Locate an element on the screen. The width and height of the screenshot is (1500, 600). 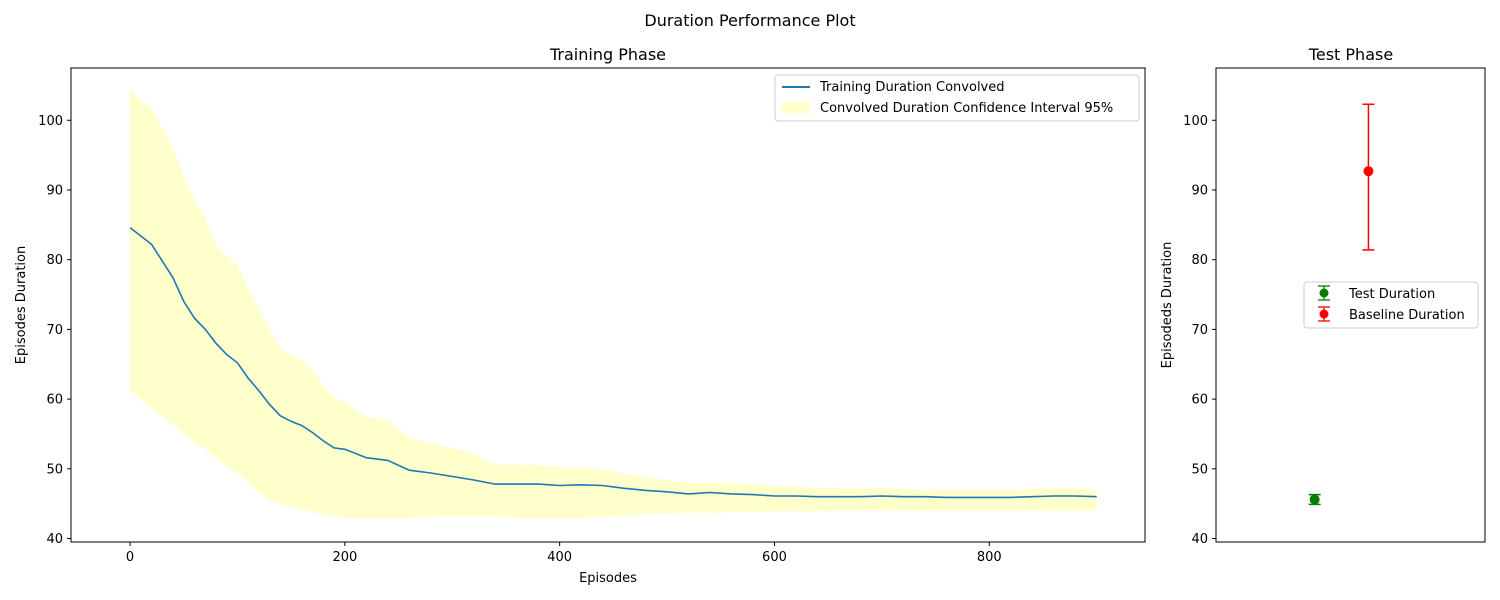
test-legend-box is located at coordinates (1391, 305).